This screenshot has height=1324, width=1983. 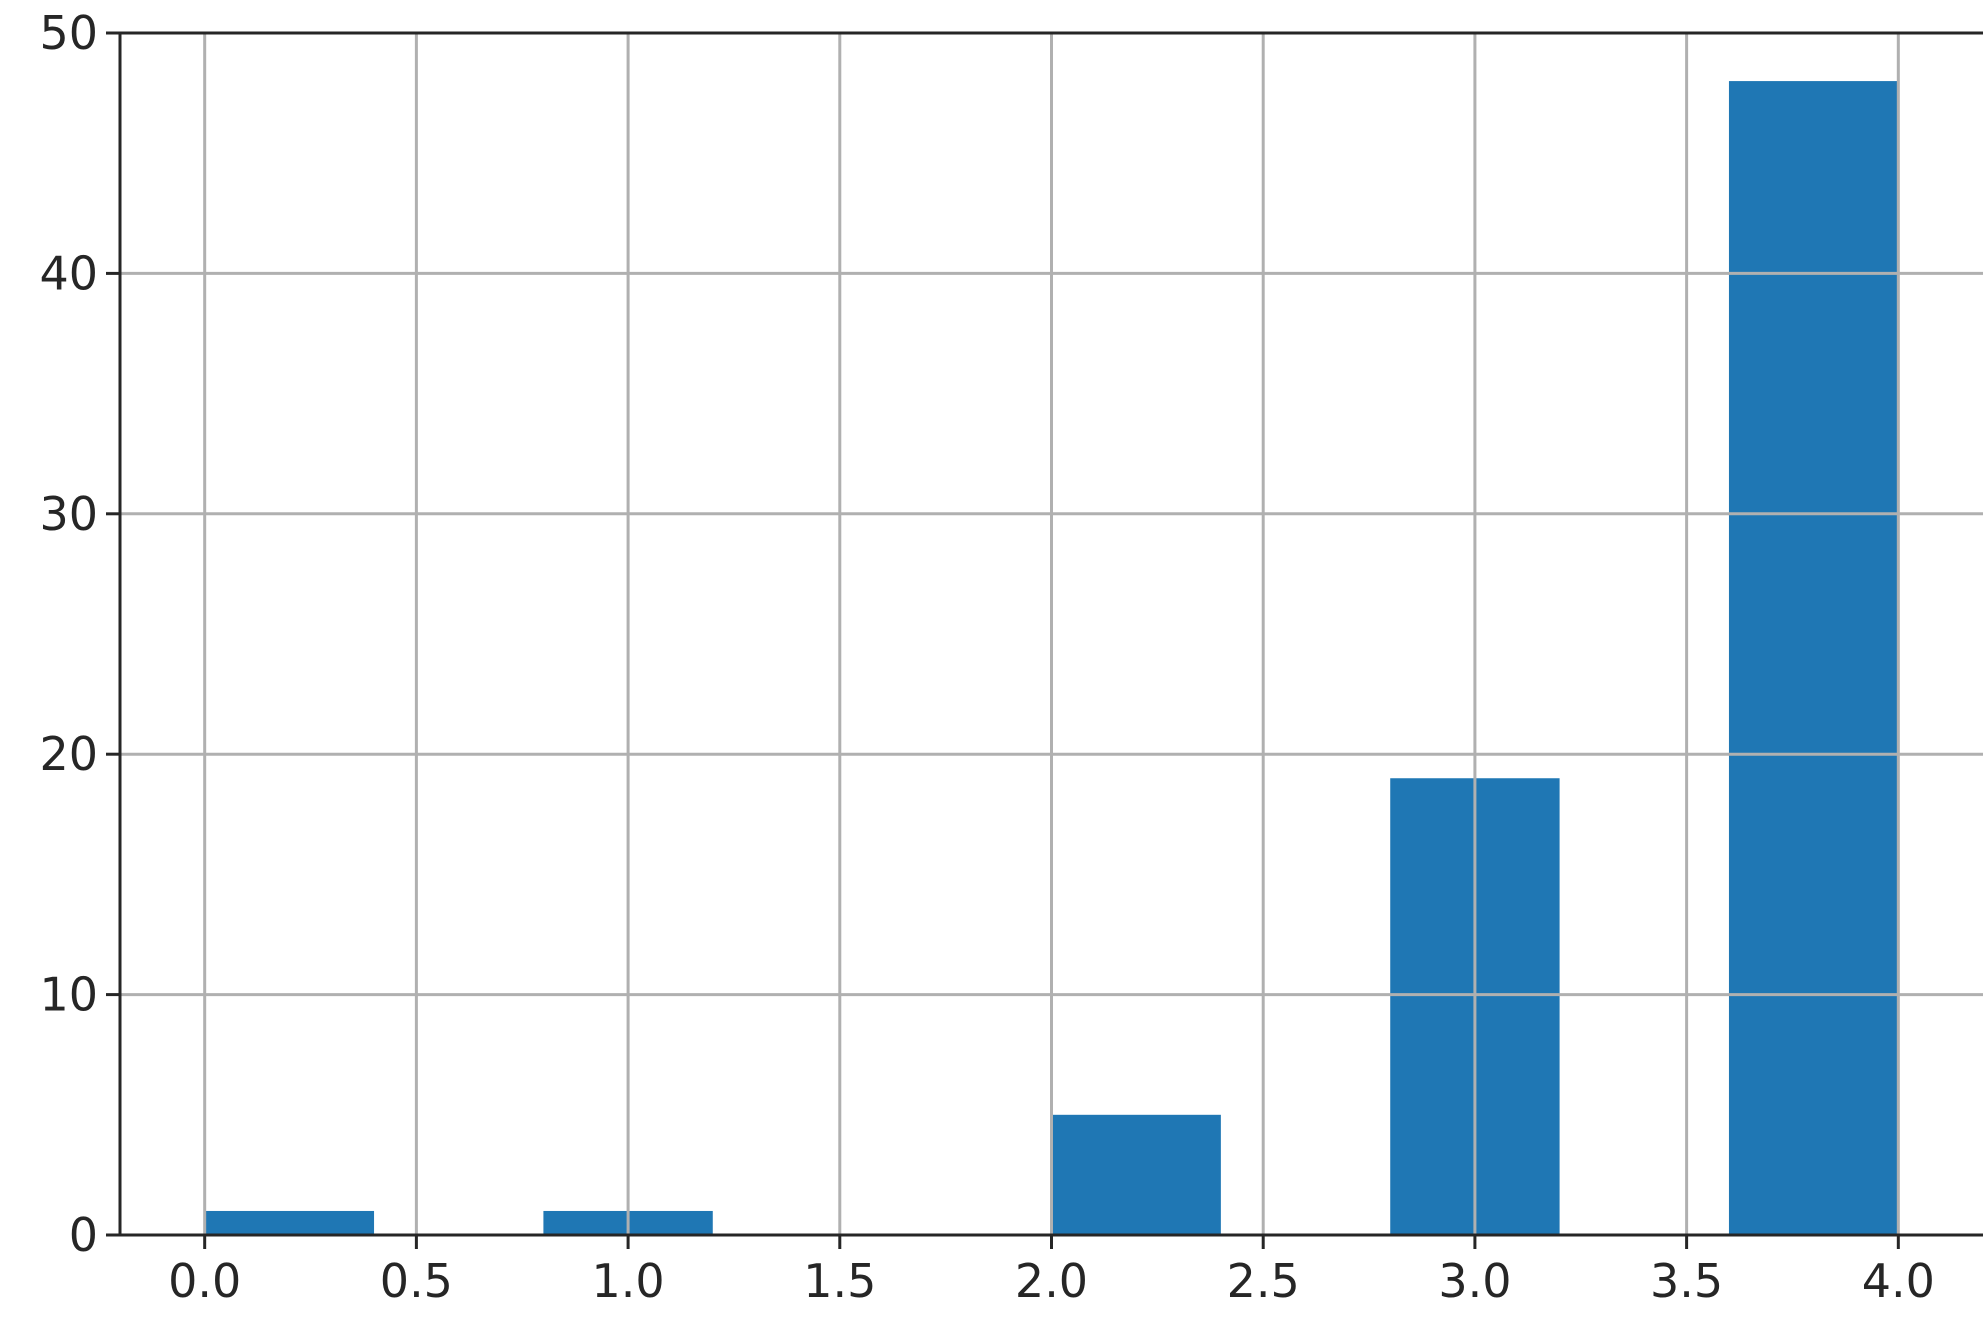 I want to click on y-tick-label-4: 40, so click(x=68, y=273).